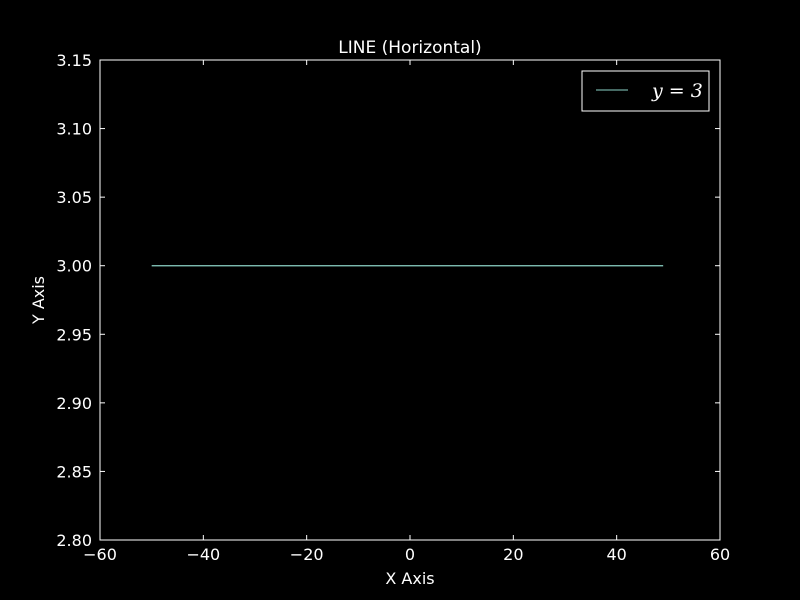 This screenshot has height=600, width=800. What do you see at coordinates (513, 554) in the screenshot?
I see `x-tick-label: 20` at bounding box center [513, 554].